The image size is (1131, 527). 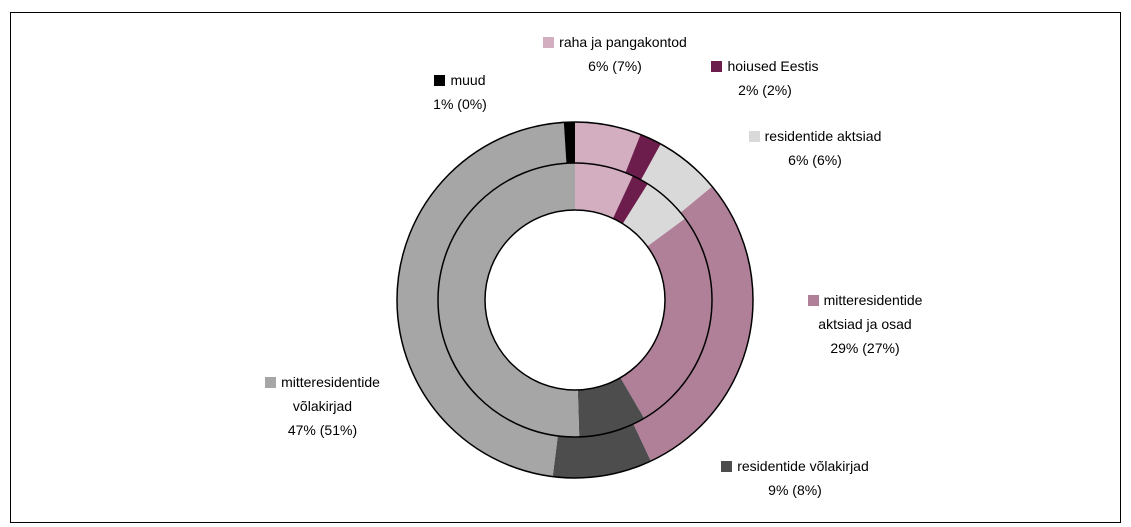 What do you see at coordinates (815, 148) in the screenshot?
I see `data-label: residentide aktsiad 6% (6%)` at bounding box center [815, 148].